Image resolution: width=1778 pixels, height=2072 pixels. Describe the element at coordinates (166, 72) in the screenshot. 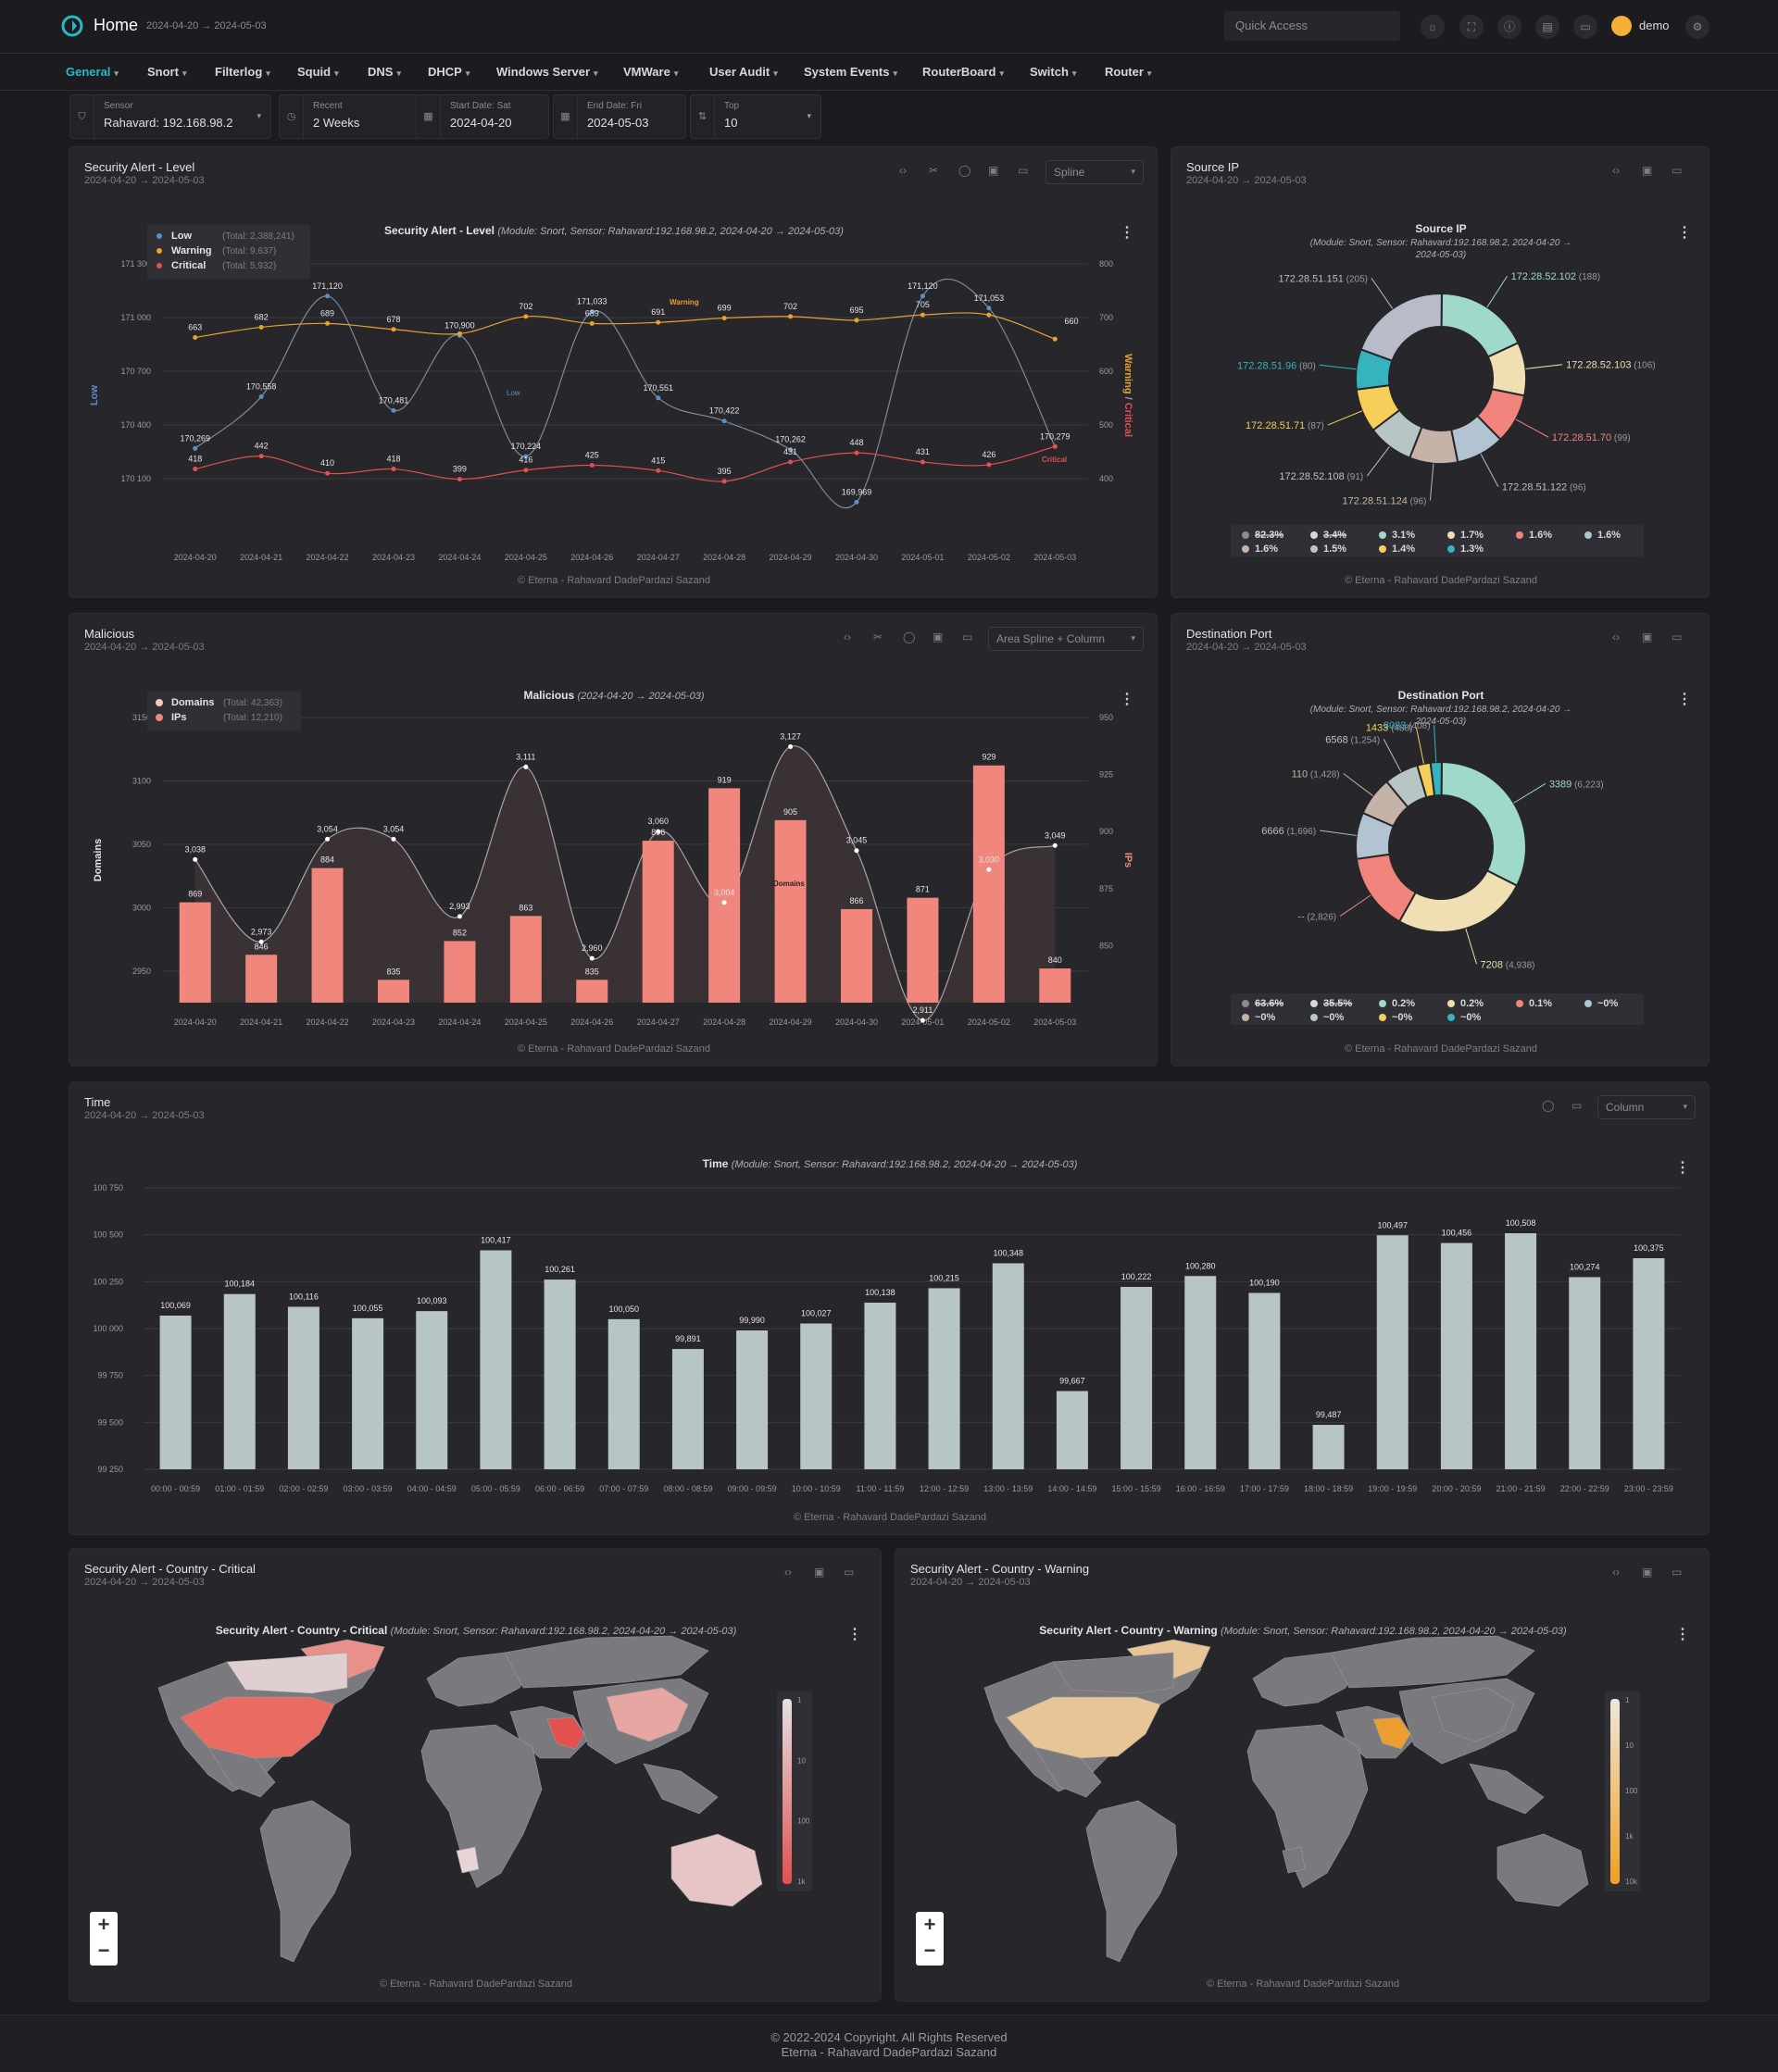

I see `nav-item-snort: Snort ▾` at that location.